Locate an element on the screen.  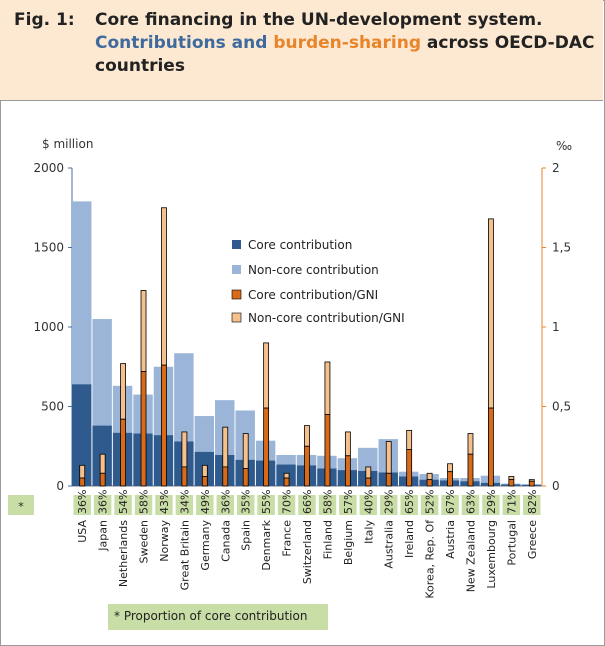
core-share-label: 63% is located at coordinates (470, 502).